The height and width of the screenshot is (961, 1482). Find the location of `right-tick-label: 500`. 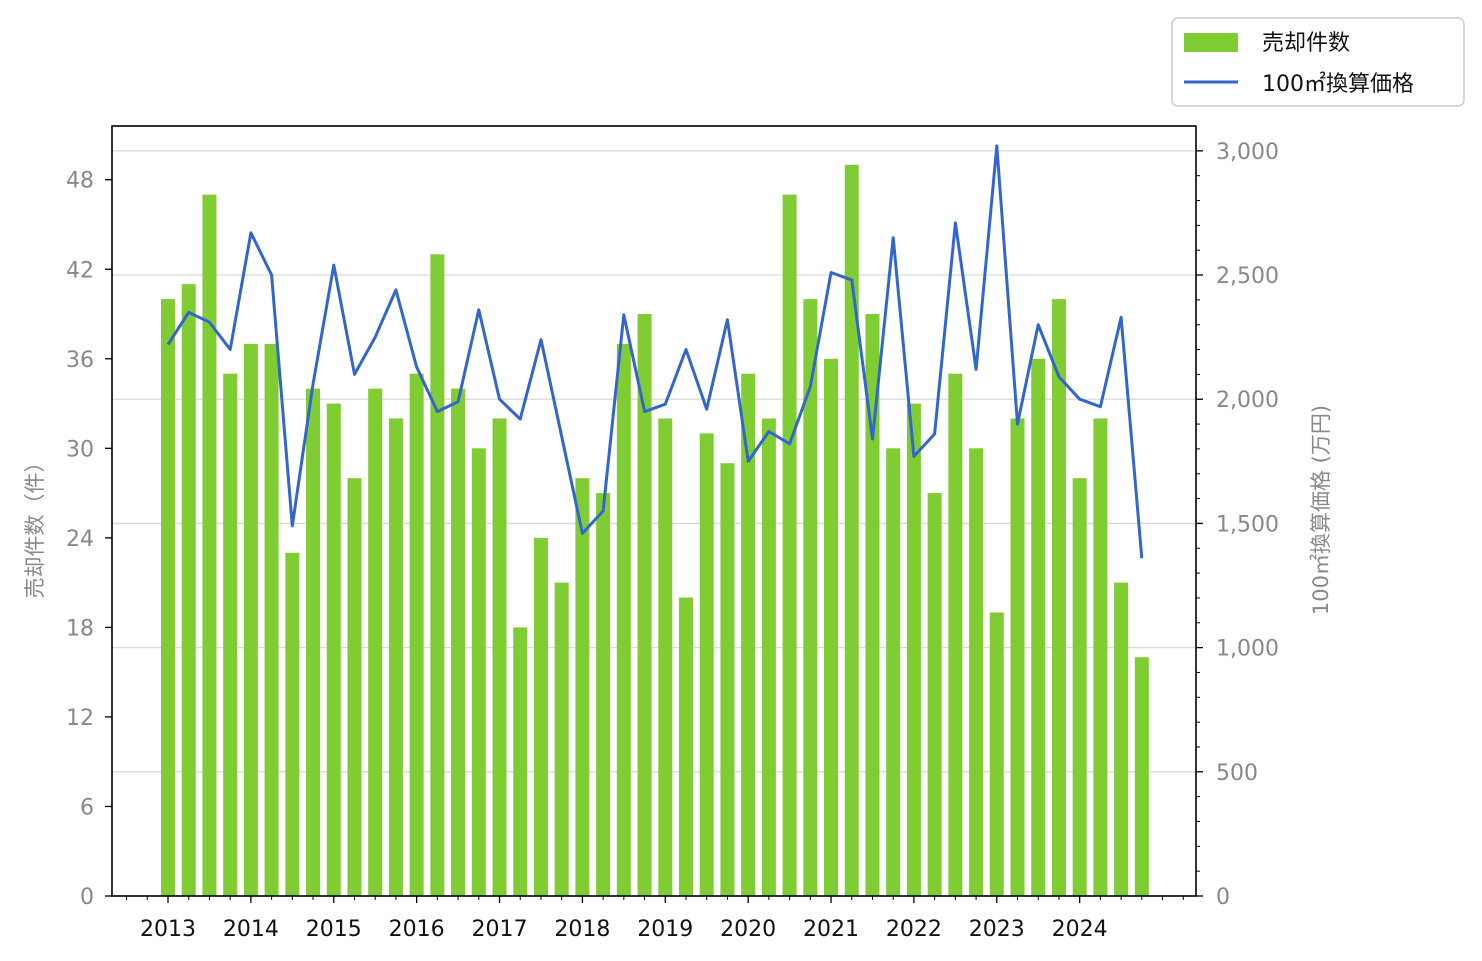

right-tick-label: 500 is located at coordinates (1237, 773).